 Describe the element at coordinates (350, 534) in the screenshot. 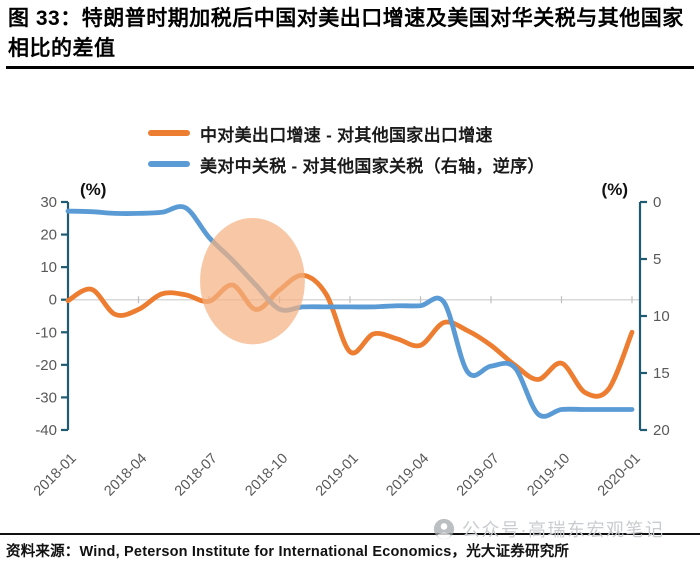

I see `footer-divider` at that location.